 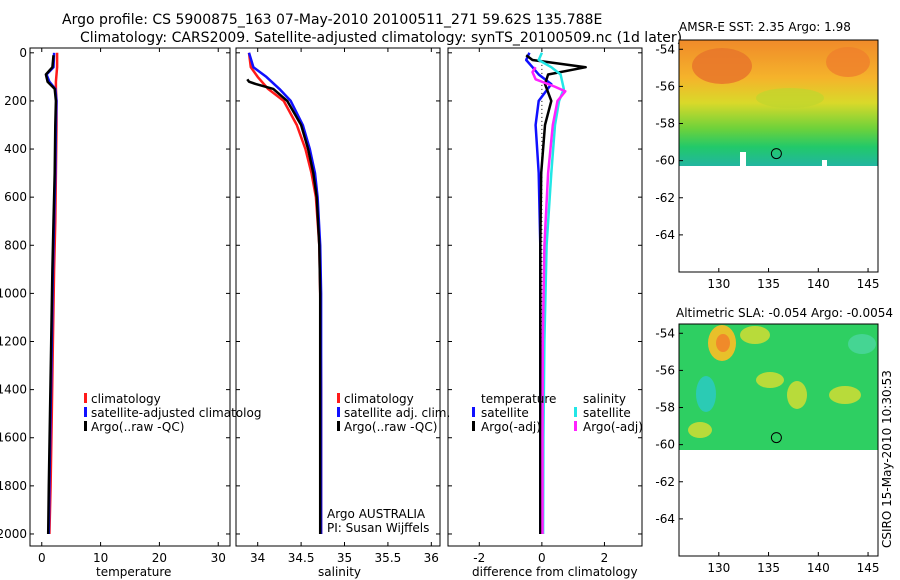 I want to click on sst-map-frame, so click(x=778, y=156).